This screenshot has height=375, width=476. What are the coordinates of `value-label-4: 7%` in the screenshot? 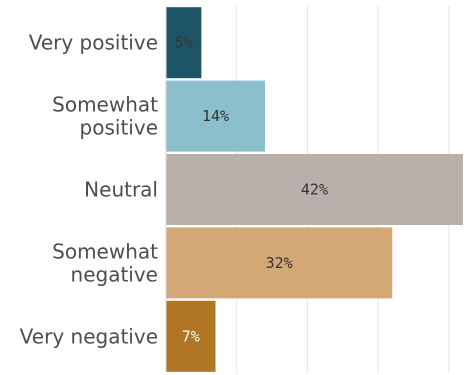 It's located at (191, 336).